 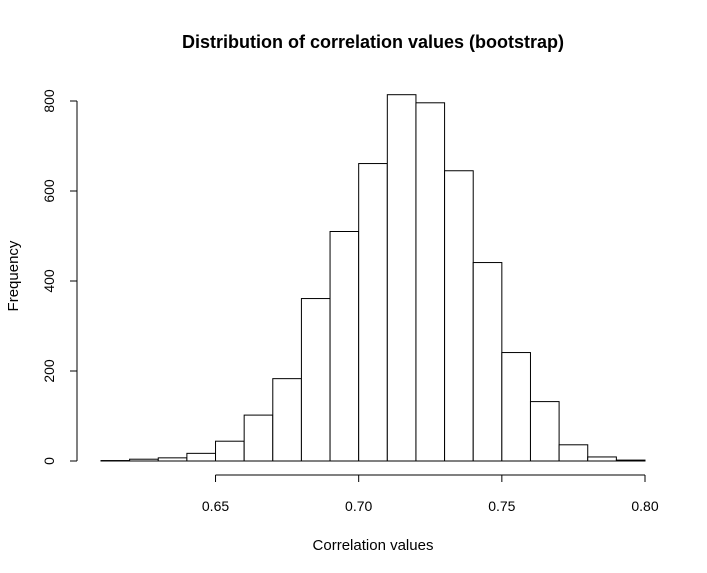 What do you see at coordinates (644, 506) in the screenshot?
I see `x-tick-label: 0.80` at bounding box center [644, 506].